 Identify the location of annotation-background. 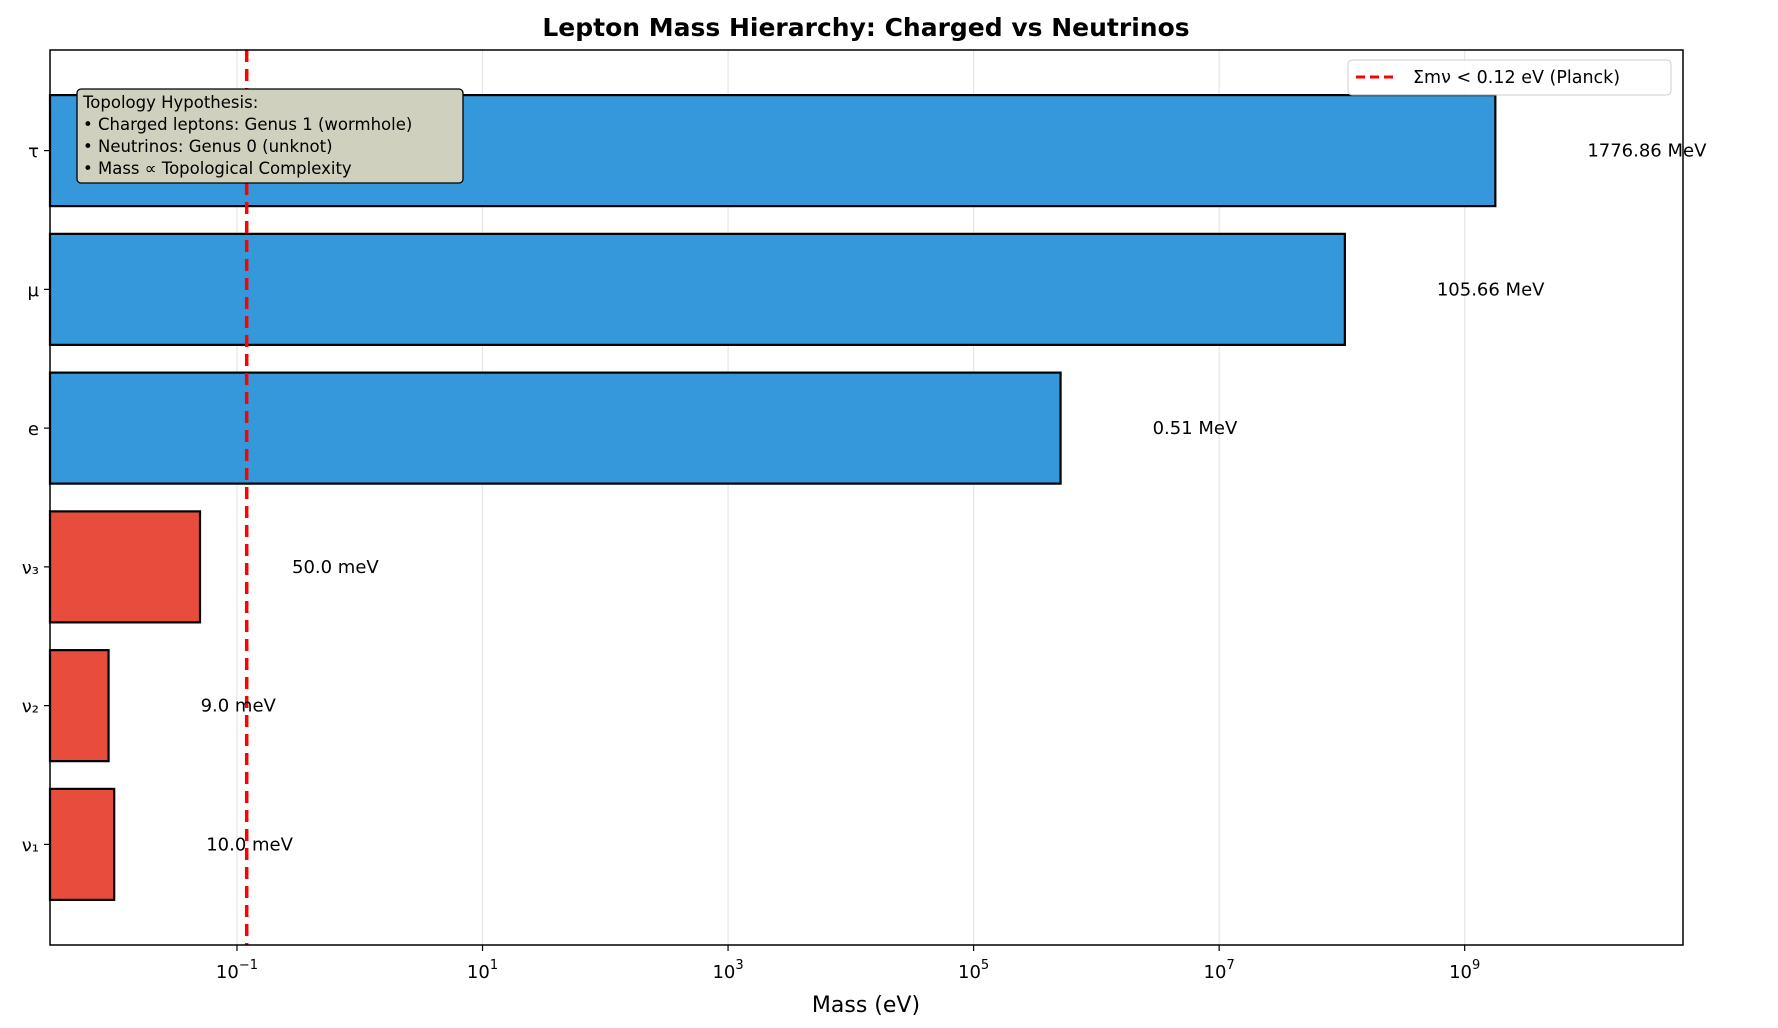
(270, 136).